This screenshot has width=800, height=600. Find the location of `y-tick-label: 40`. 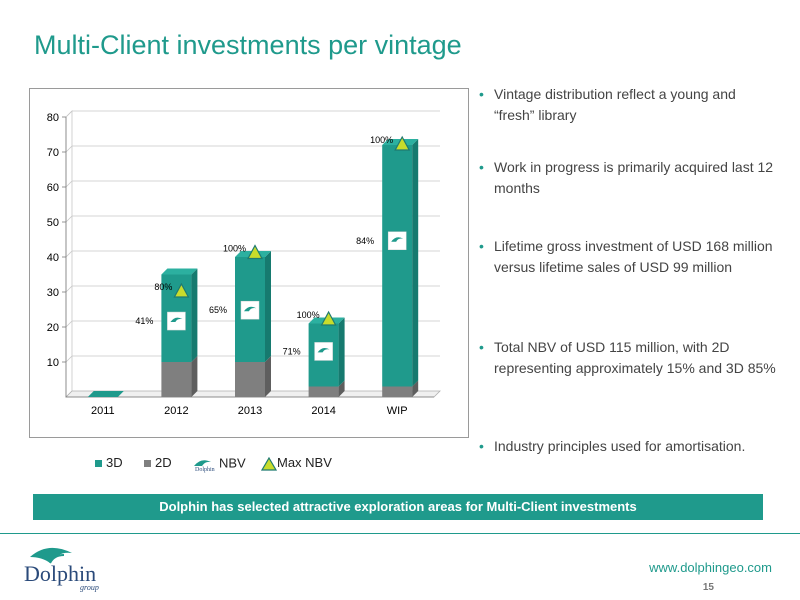

y-tick-label: 40 is located at coordinates (53, 258).